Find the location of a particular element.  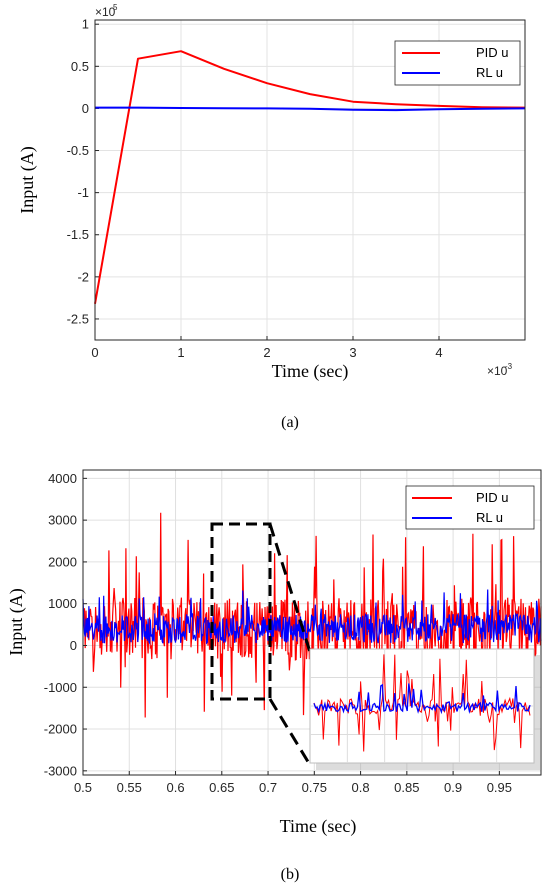

y-tick-label: -1.5 is located at coordinates (78, 234).